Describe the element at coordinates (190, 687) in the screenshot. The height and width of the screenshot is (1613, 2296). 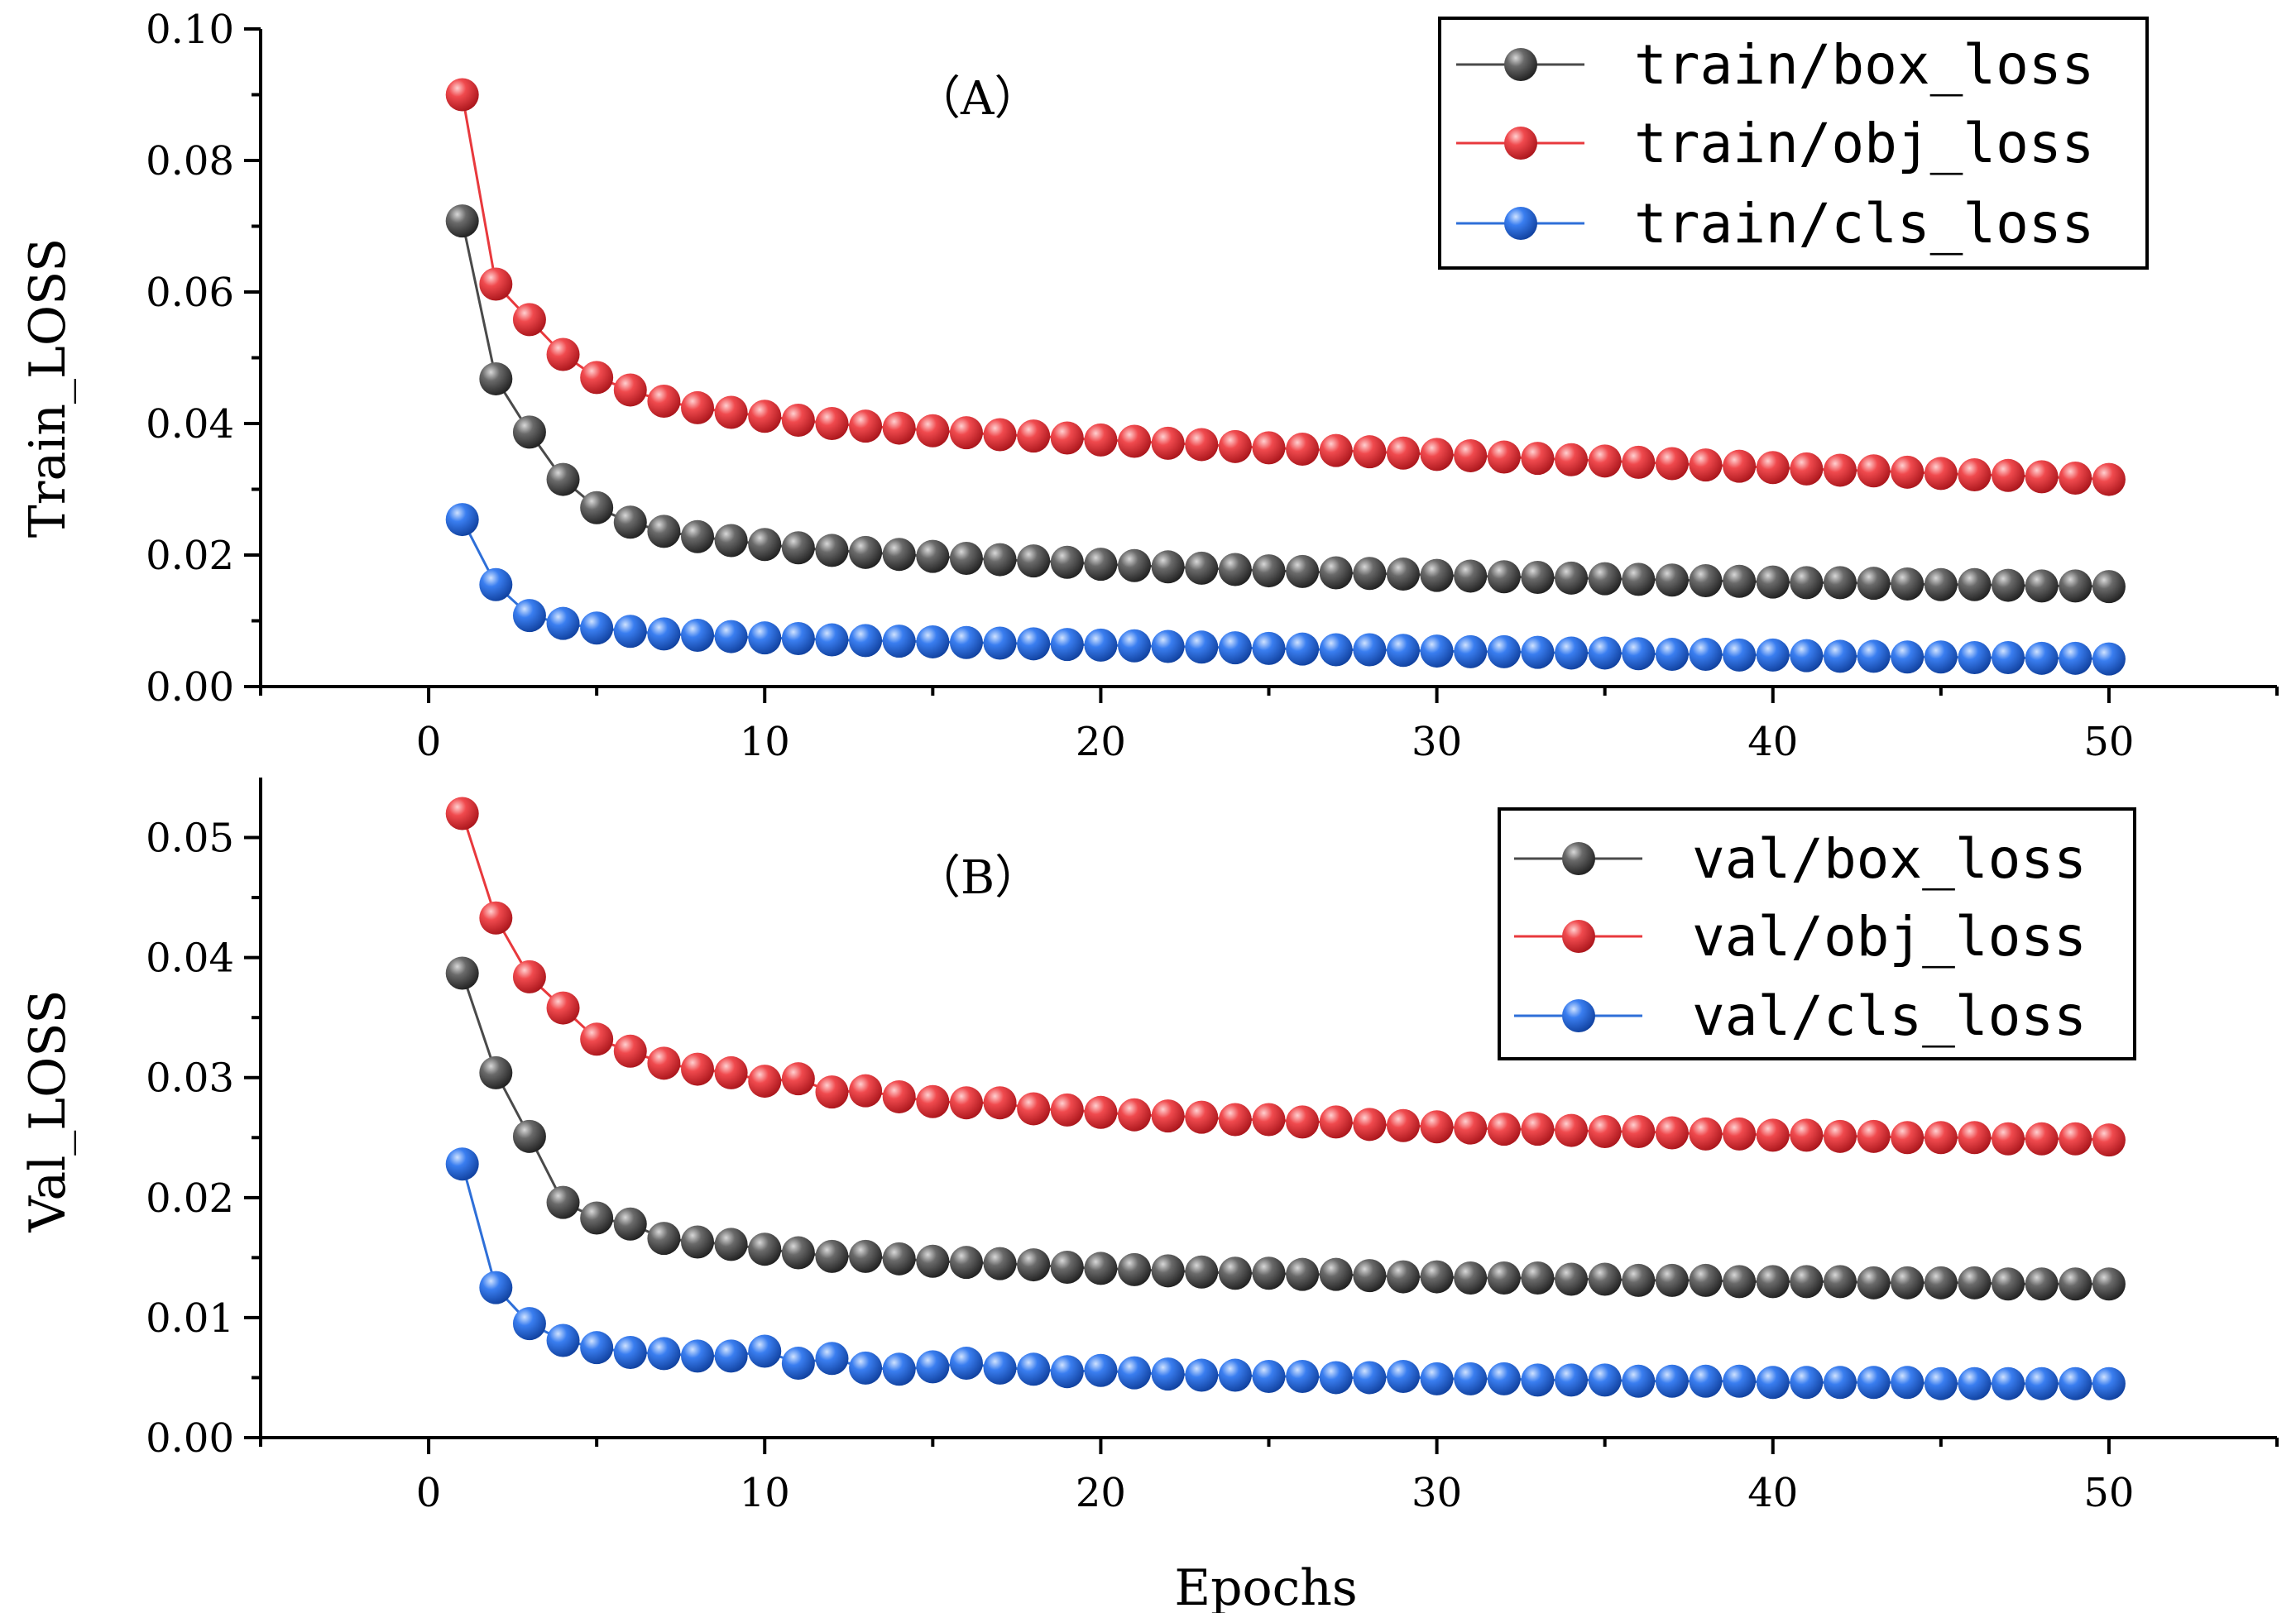
I see `panel-a-y-tick-label: 0.00` at that location.